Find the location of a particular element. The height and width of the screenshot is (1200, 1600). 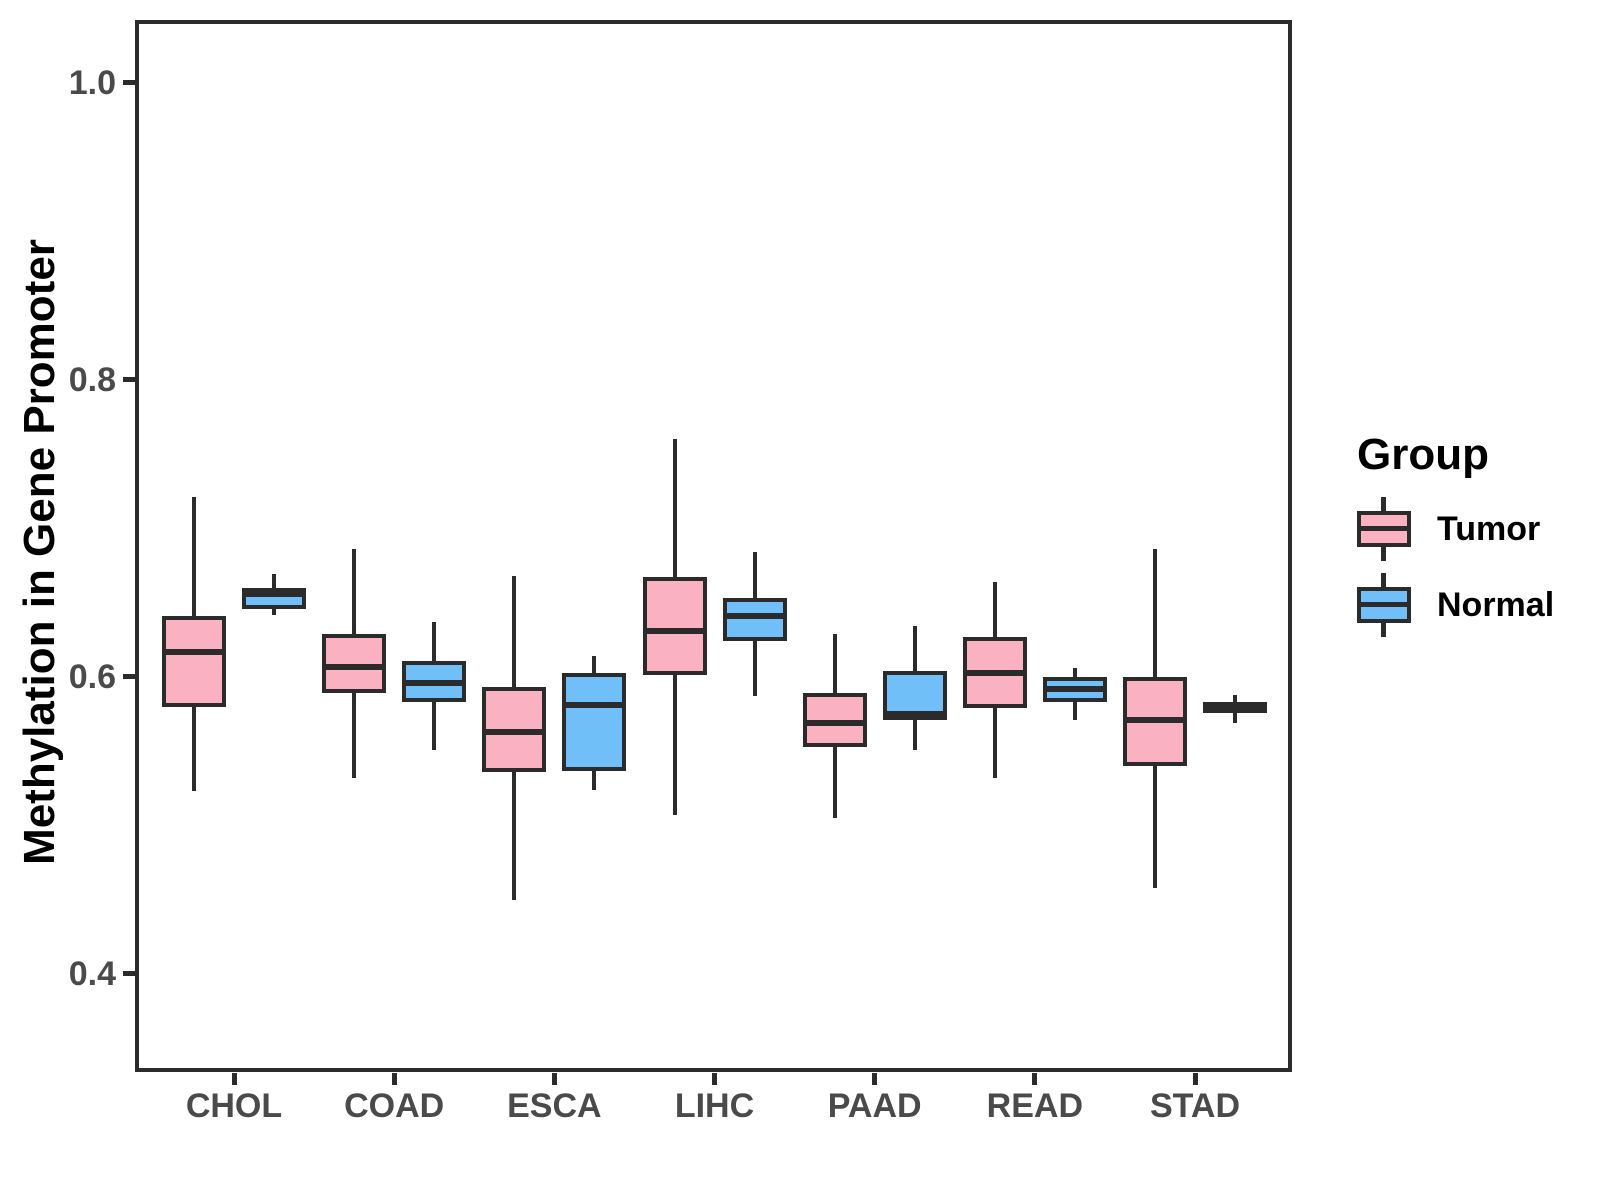

box-tumor-lihc is located at coordinates (674, 626).